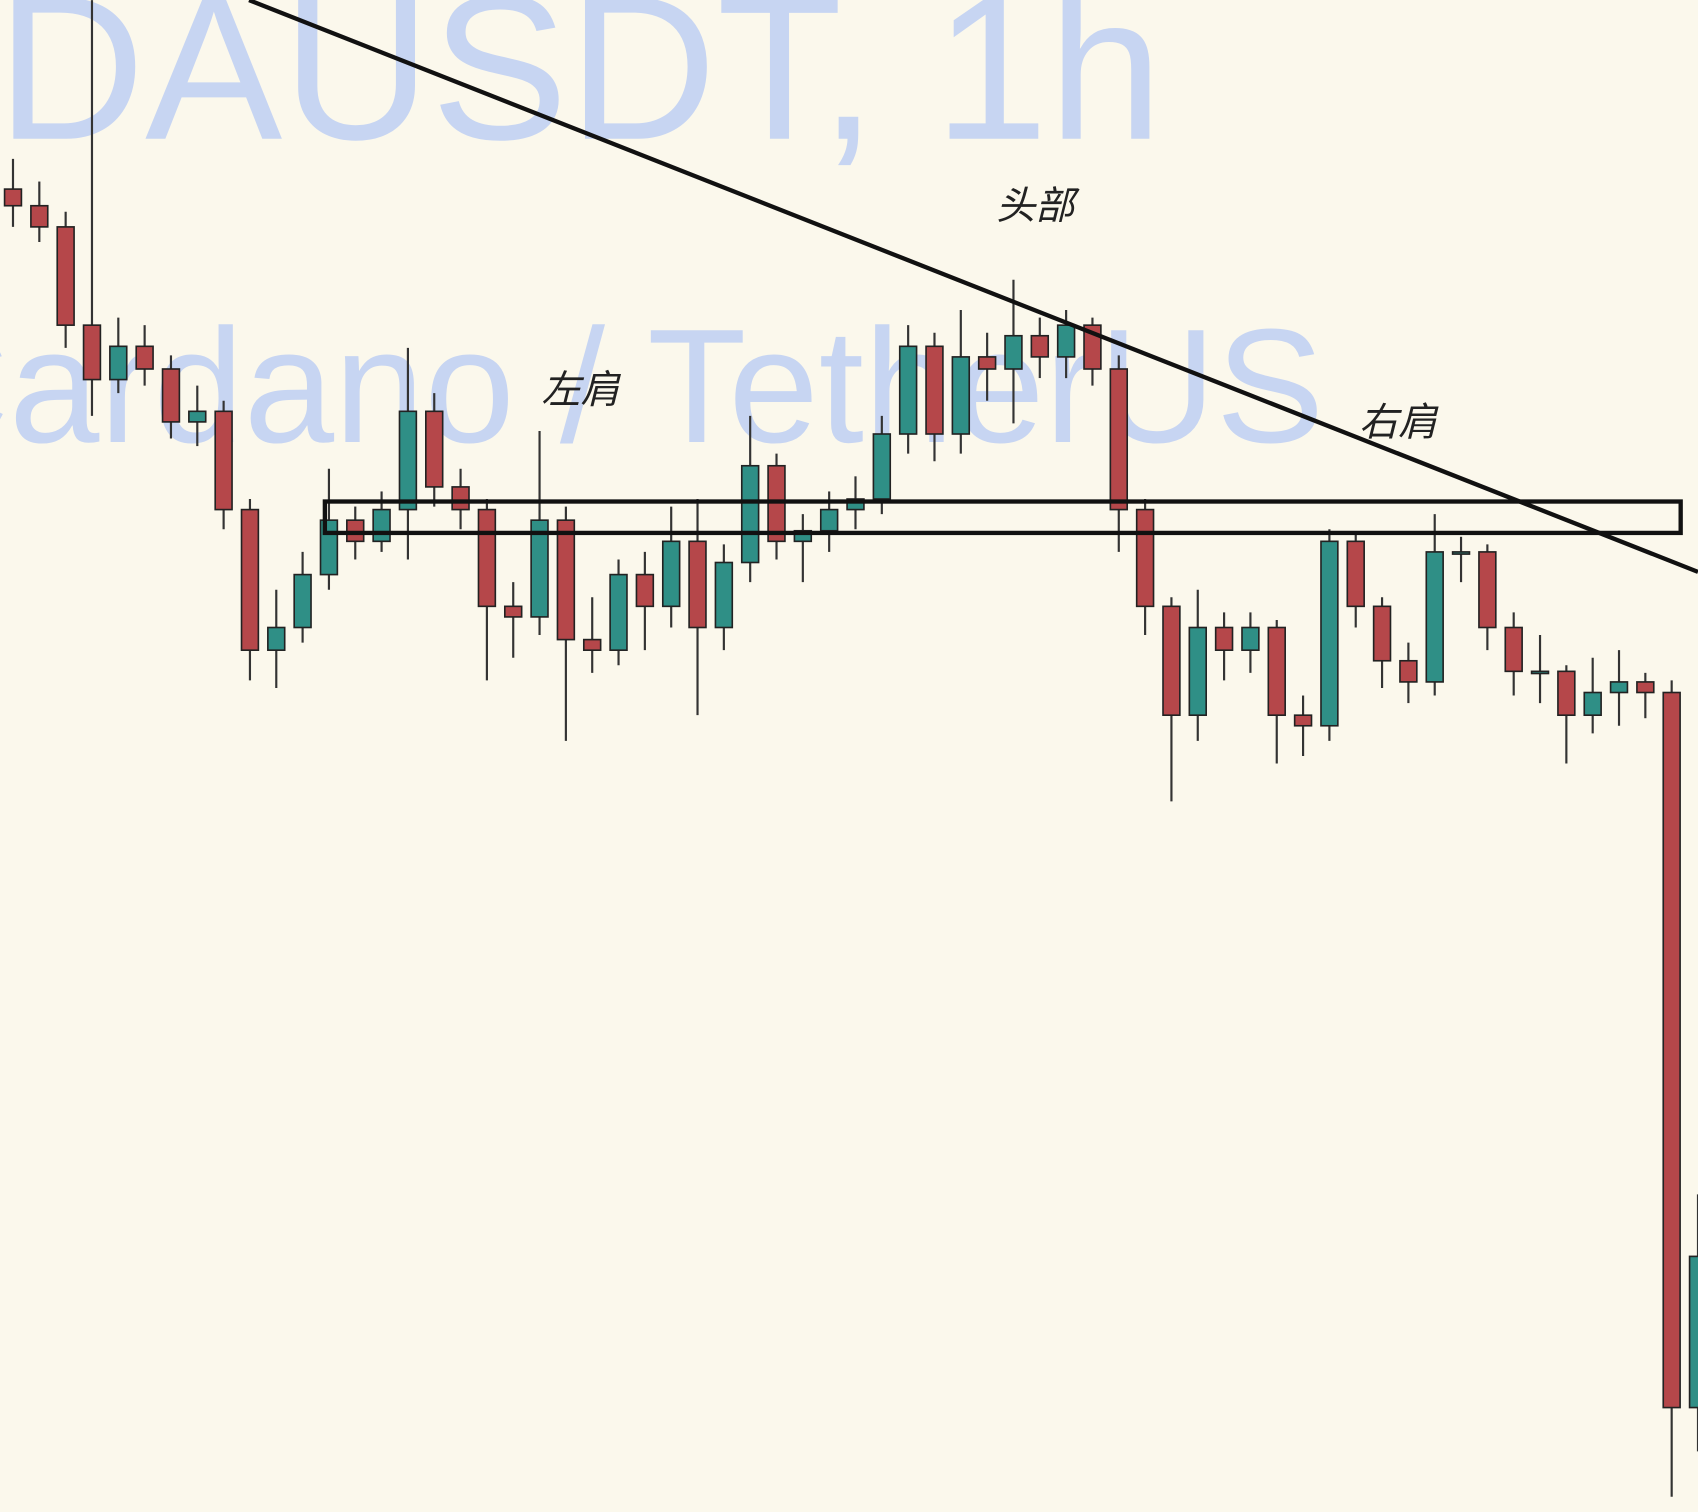 Image resolution: width=1698 pixels, height=1512 pixels. Describe the element at coordinates (581, 390) in the screenshot. I see `annotation: 左肩` at that location.